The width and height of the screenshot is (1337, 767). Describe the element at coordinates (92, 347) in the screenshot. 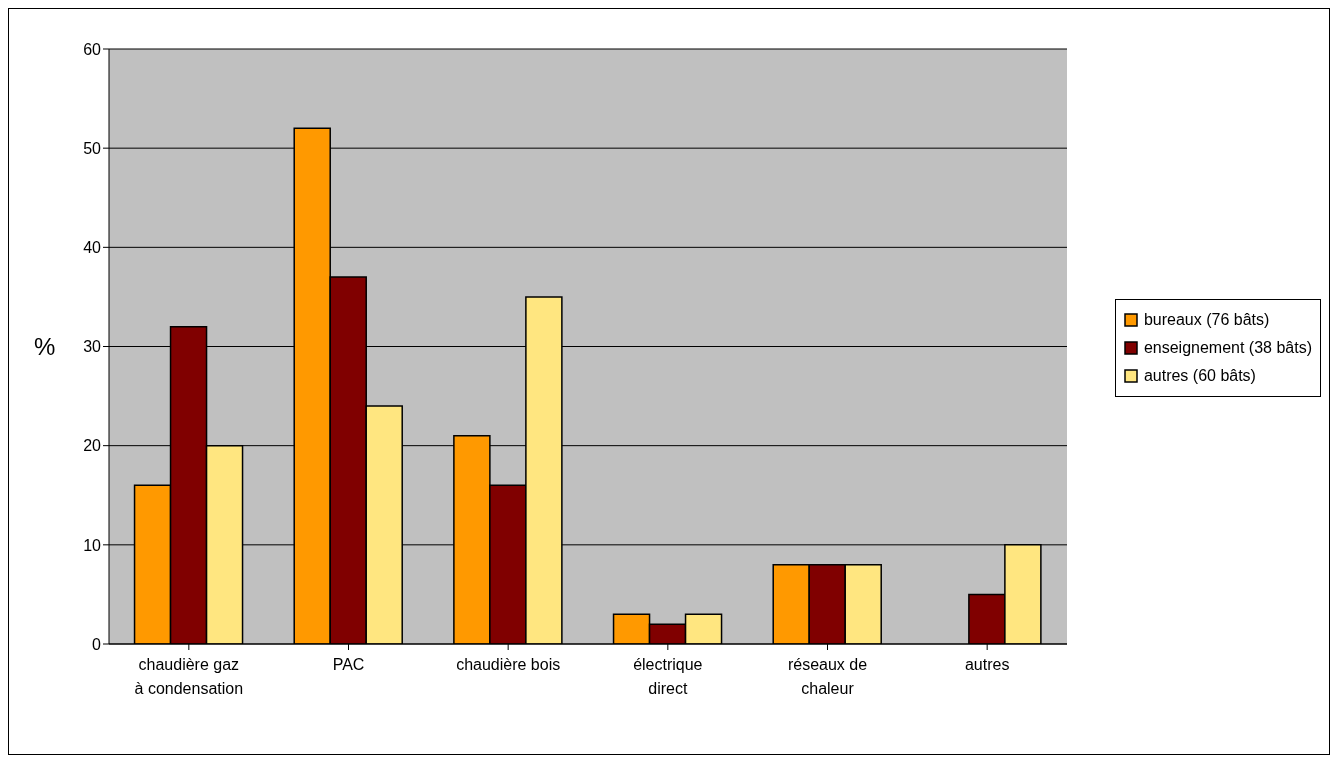

I see `y-tick-label: 30` at that location.